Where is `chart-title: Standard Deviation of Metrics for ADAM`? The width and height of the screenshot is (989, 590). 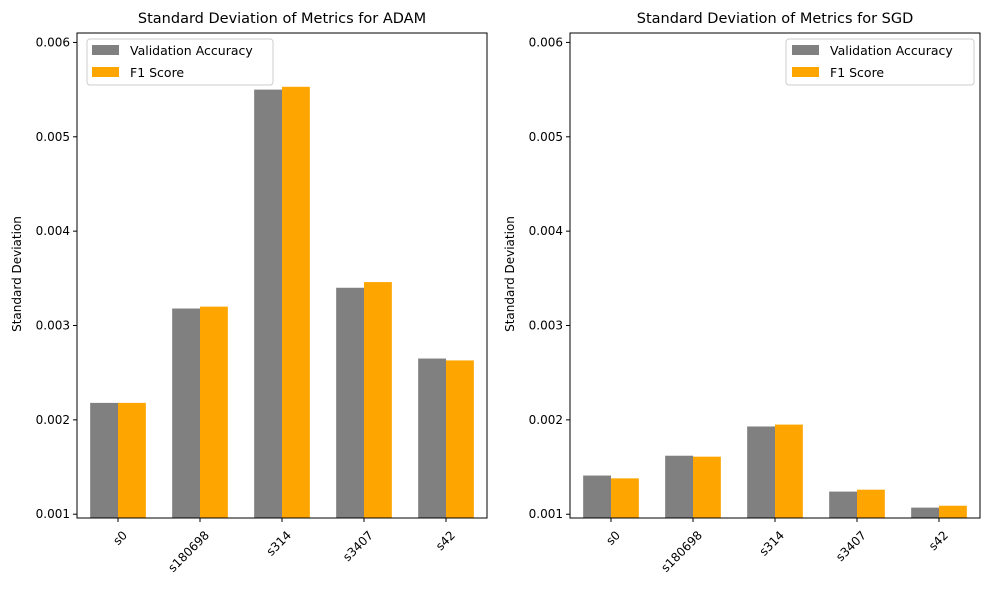 chart-title: Standard Deviation of Metrics for ADAM is located at coordinates (282, 19).